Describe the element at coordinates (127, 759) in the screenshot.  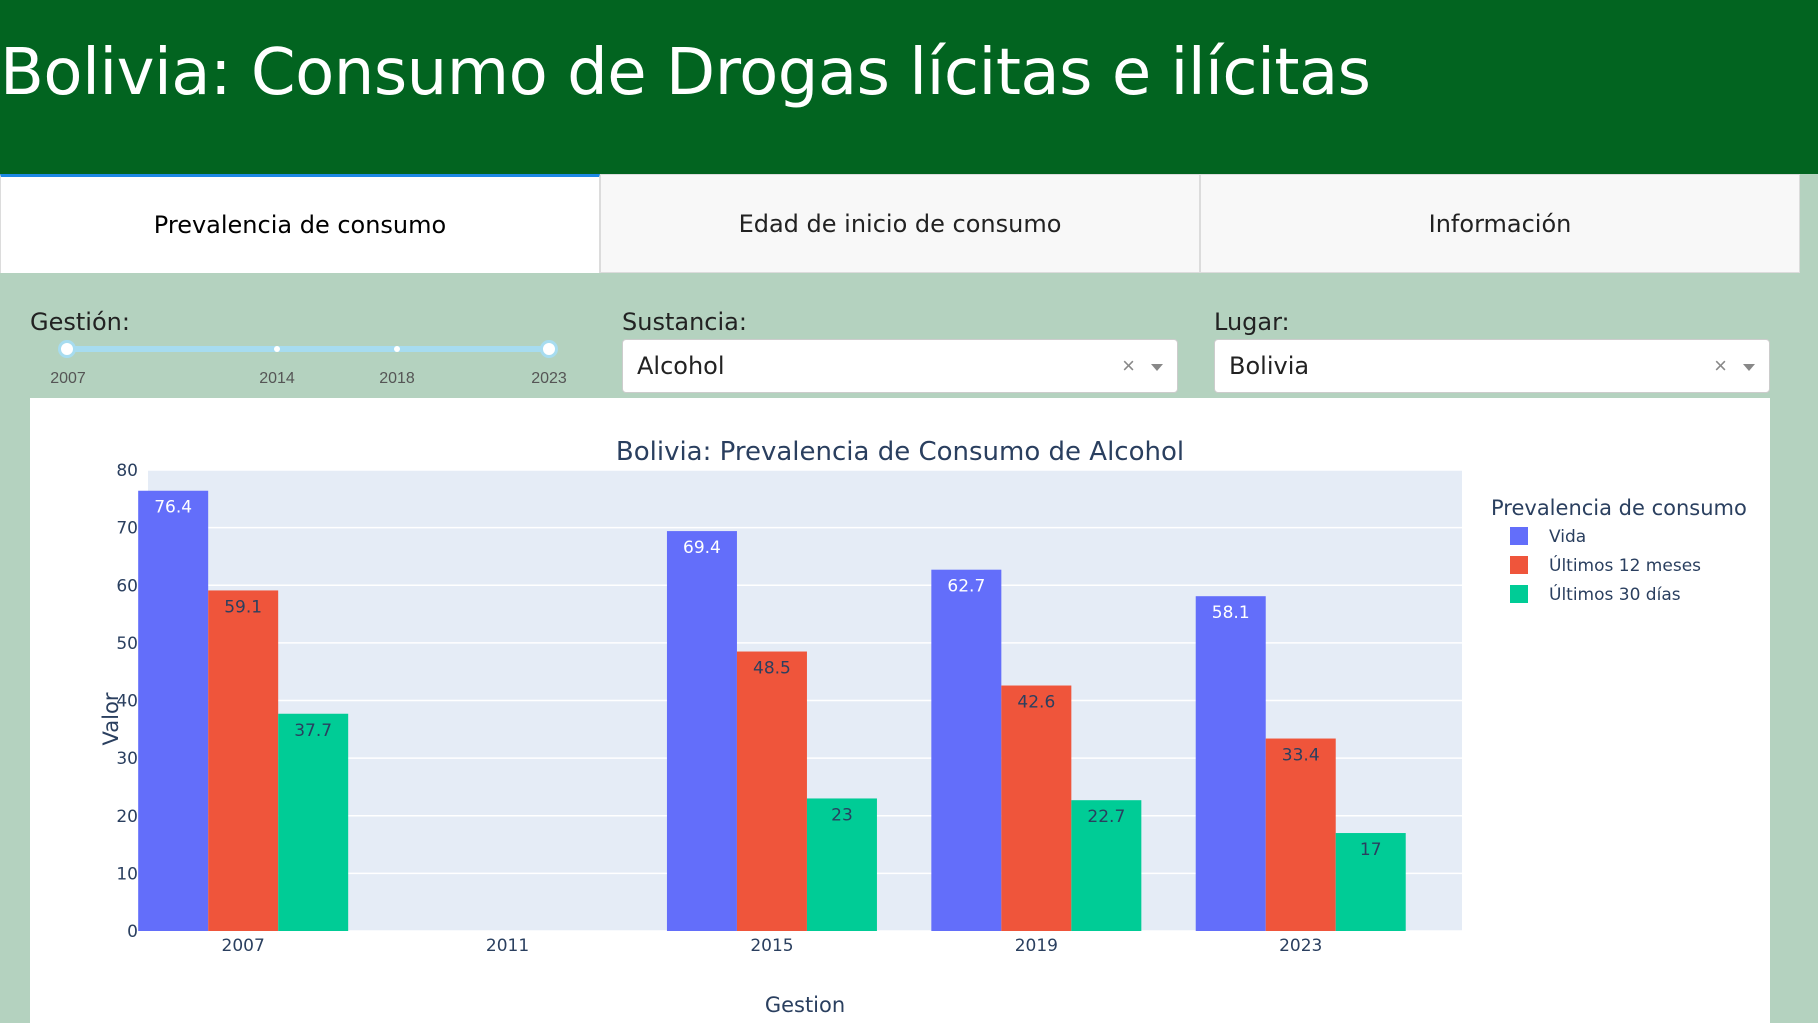
I see `y-tick-label: 30` at that location.